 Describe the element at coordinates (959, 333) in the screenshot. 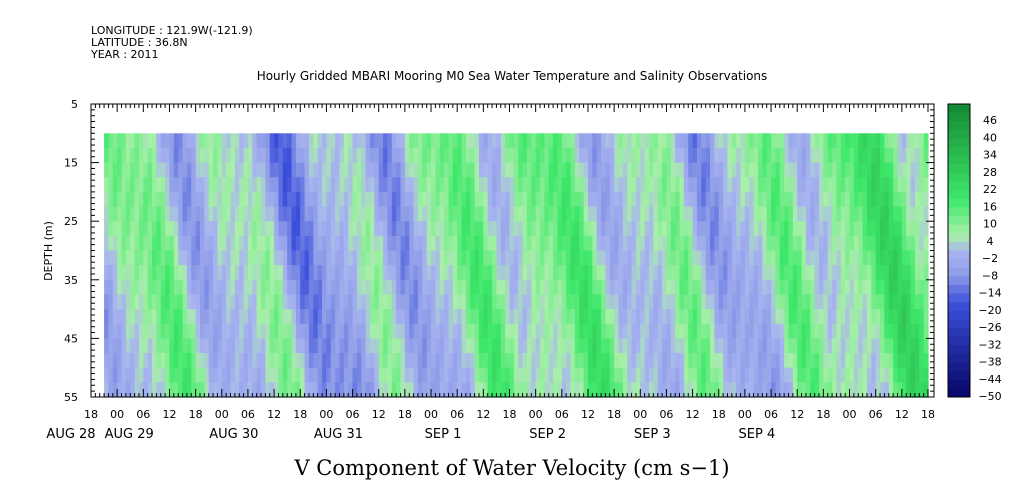

I see `colorbar-swatch` at that location.